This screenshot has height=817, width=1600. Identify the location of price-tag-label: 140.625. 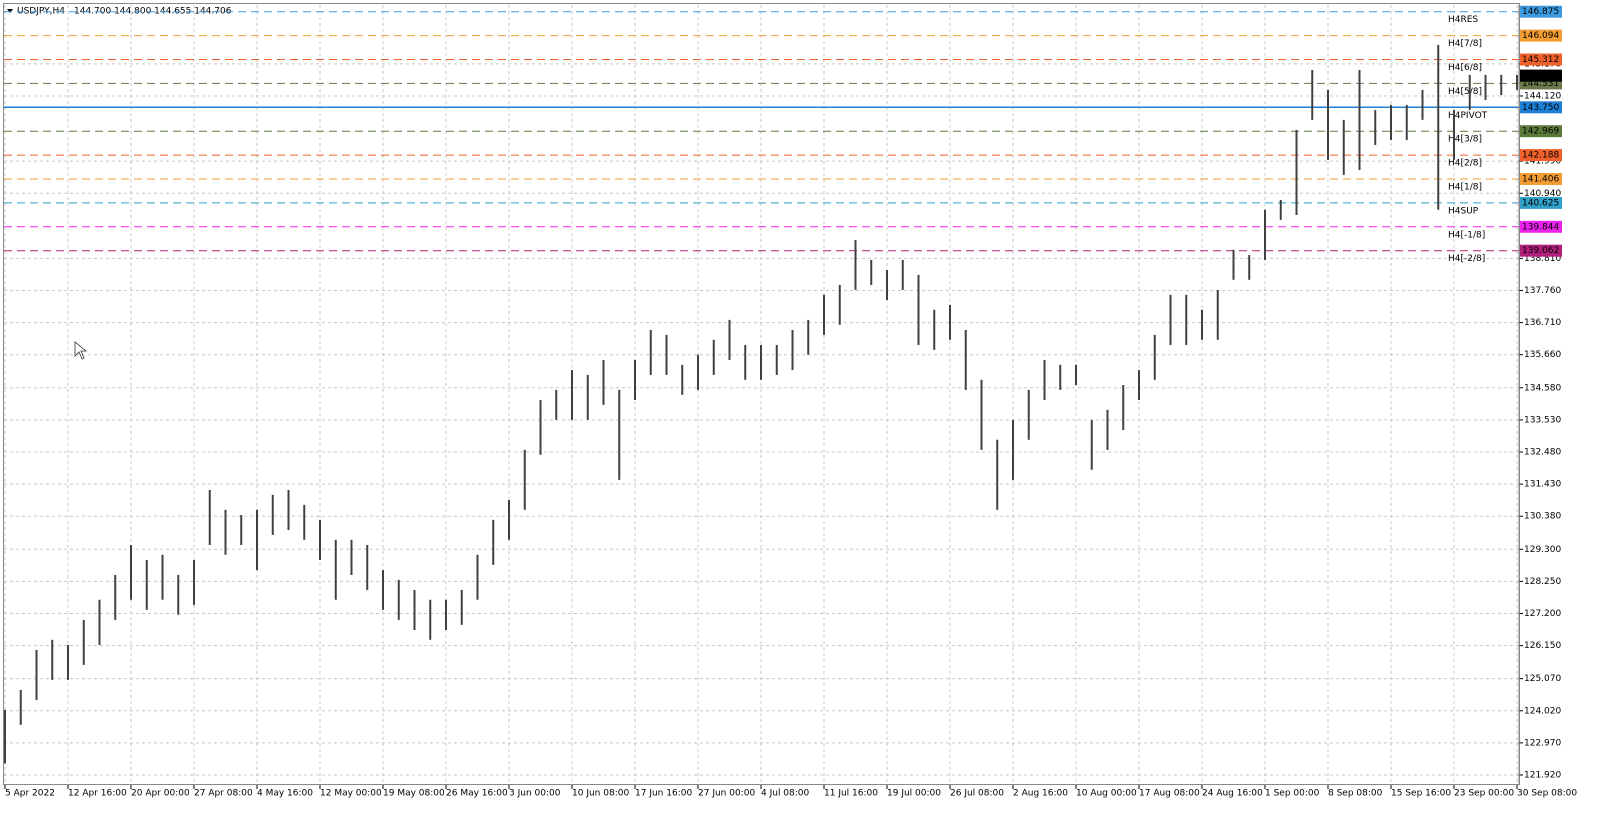
(1540, 203).